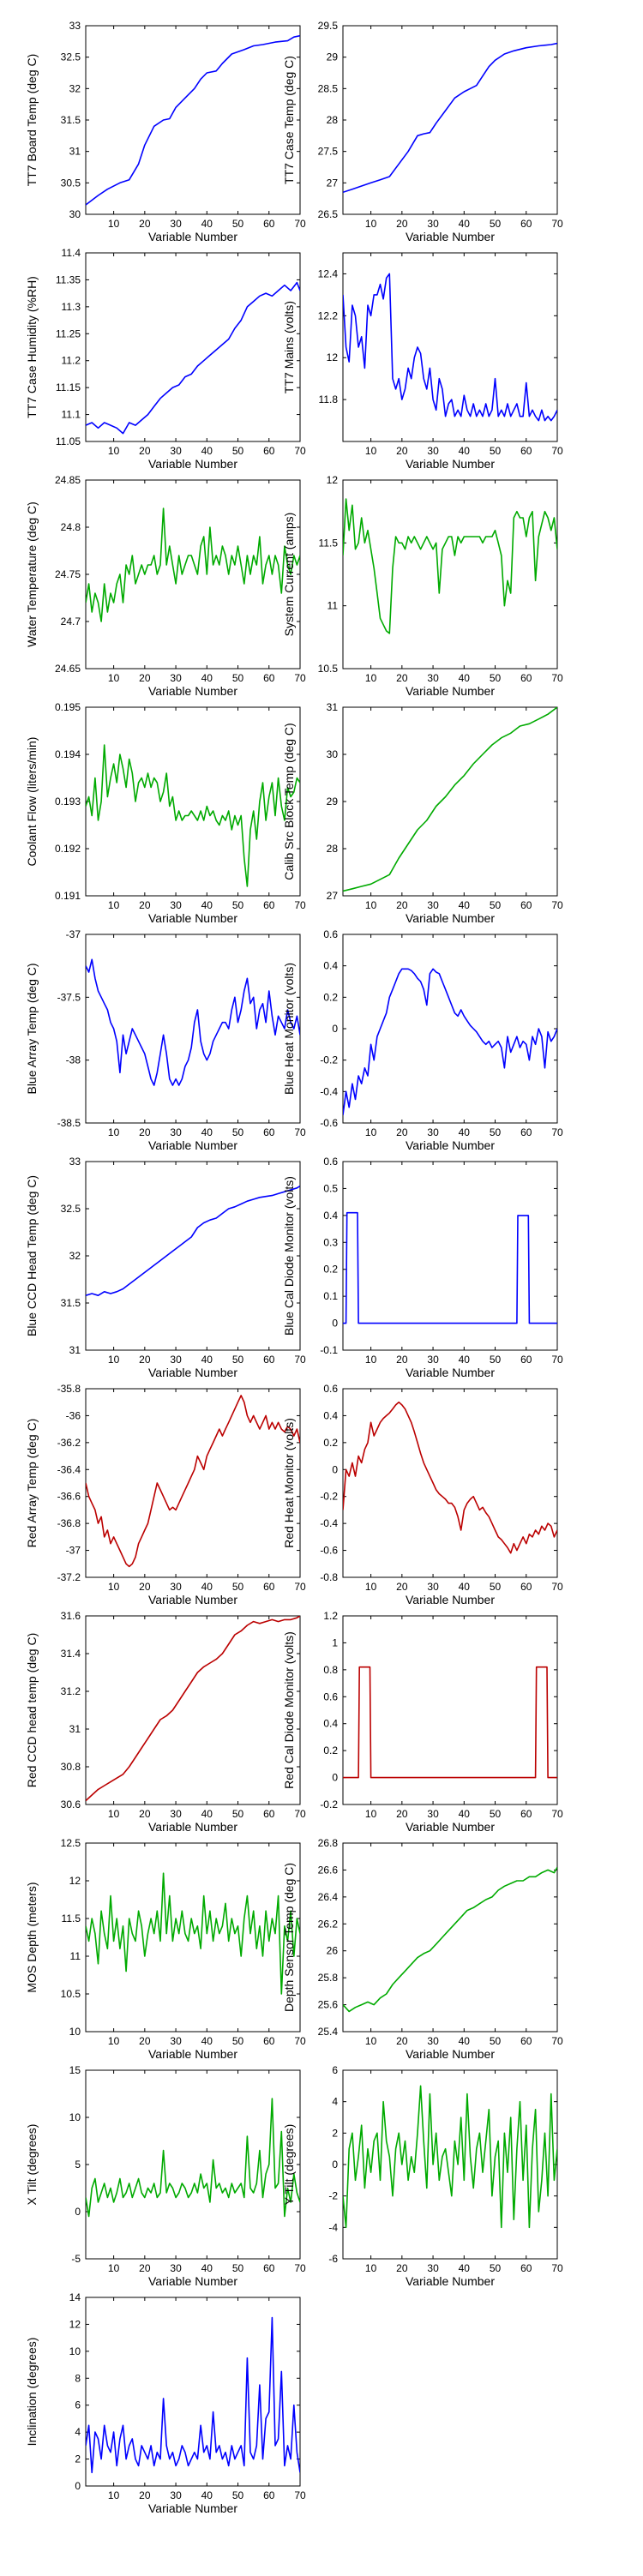 The image size is (643, 2576). Describe the element at coordinates (328, 1924) in the screenshot. I see `y-tick-label: 26.2` at that location.